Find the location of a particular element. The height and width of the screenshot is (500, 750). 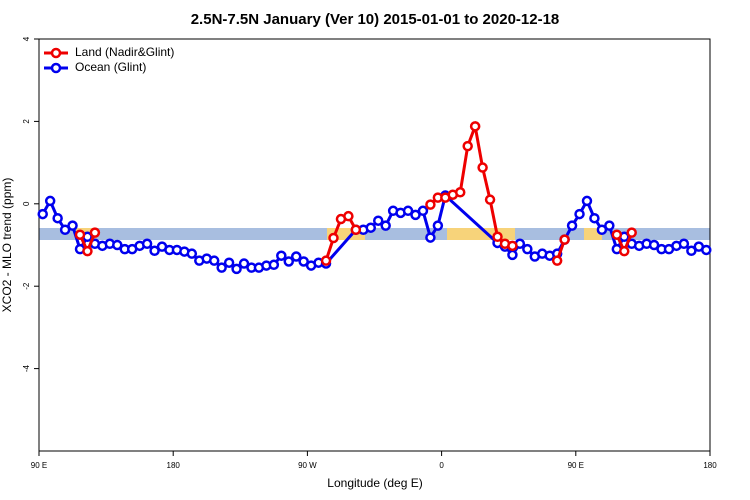

legend-label: Land (Nadir&Glint) is located at coordinates (124, 52).